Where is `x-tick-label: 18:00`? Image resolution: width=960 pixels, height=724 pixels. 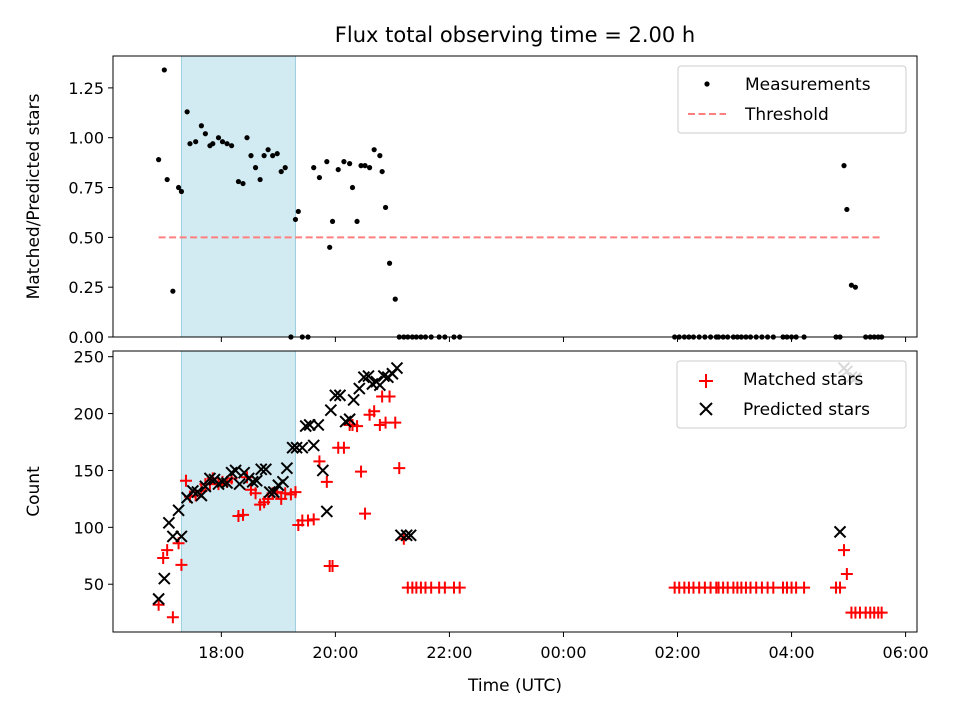
x-tick-label: 18:00 is located at coordinates (221, 652).